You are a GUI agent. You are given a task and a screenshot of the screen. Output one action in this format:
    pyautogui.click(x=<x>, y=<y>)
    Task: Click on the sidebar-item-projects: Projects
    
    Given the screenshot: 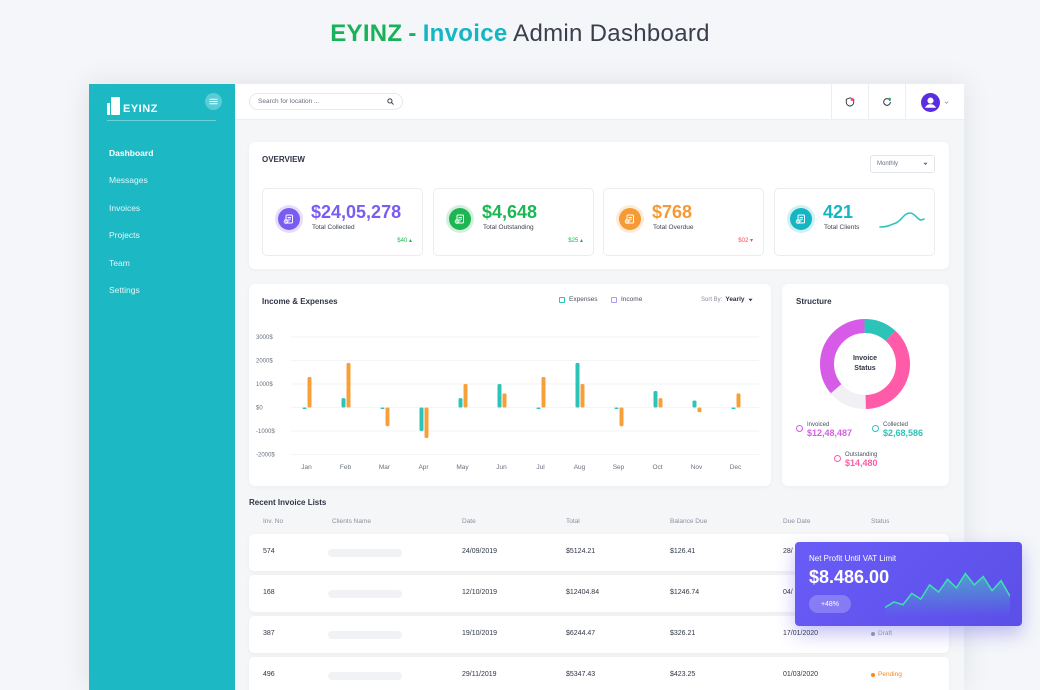 What is the action you would take?
    pyautogui.click(x=124, y=235)
    